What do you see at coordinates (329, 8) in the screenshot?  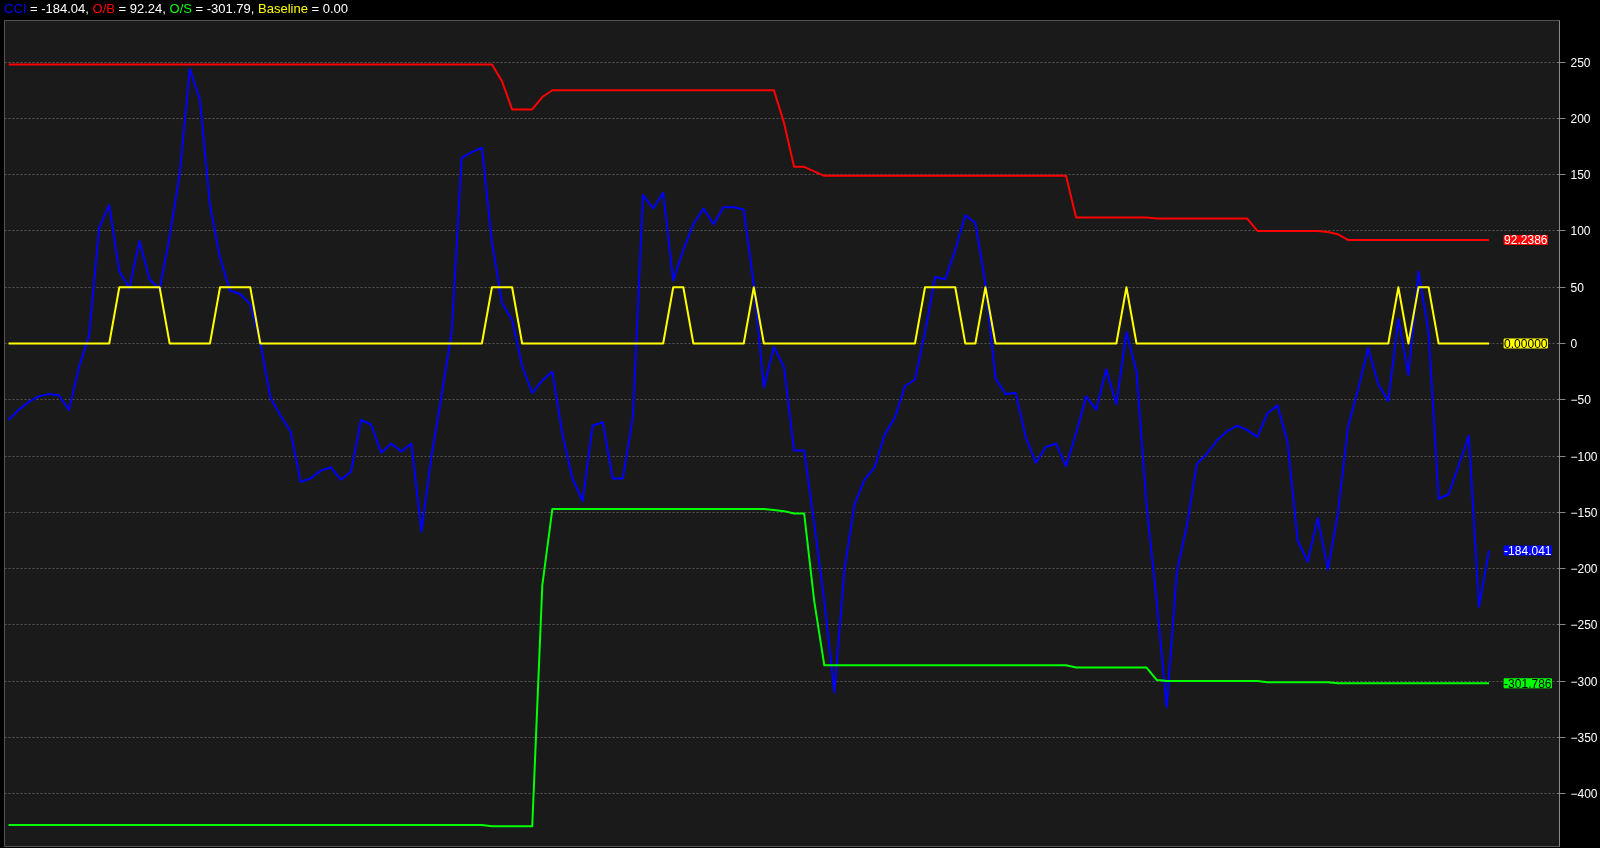 I see `text: = 0.00` at bounding box center [329, 8].